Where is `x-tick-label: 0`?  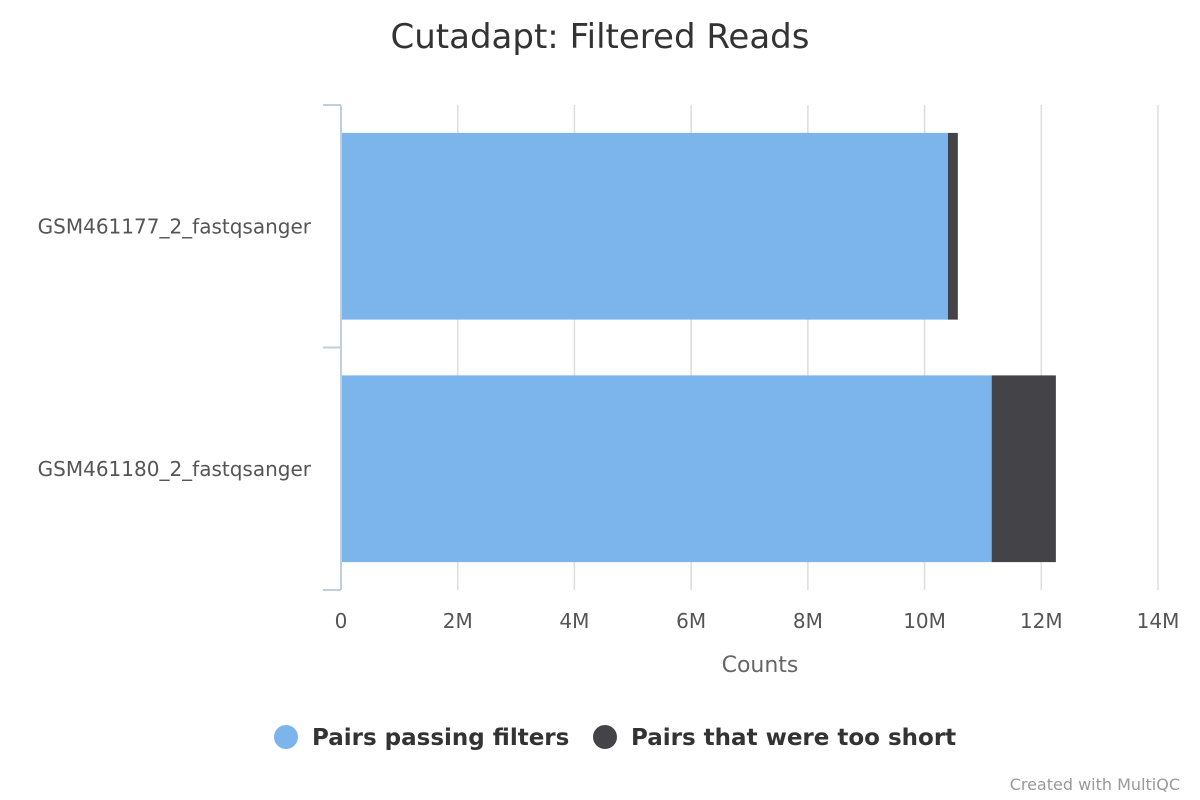 x-tick-label: 0 is located at coordinates (341, 621).